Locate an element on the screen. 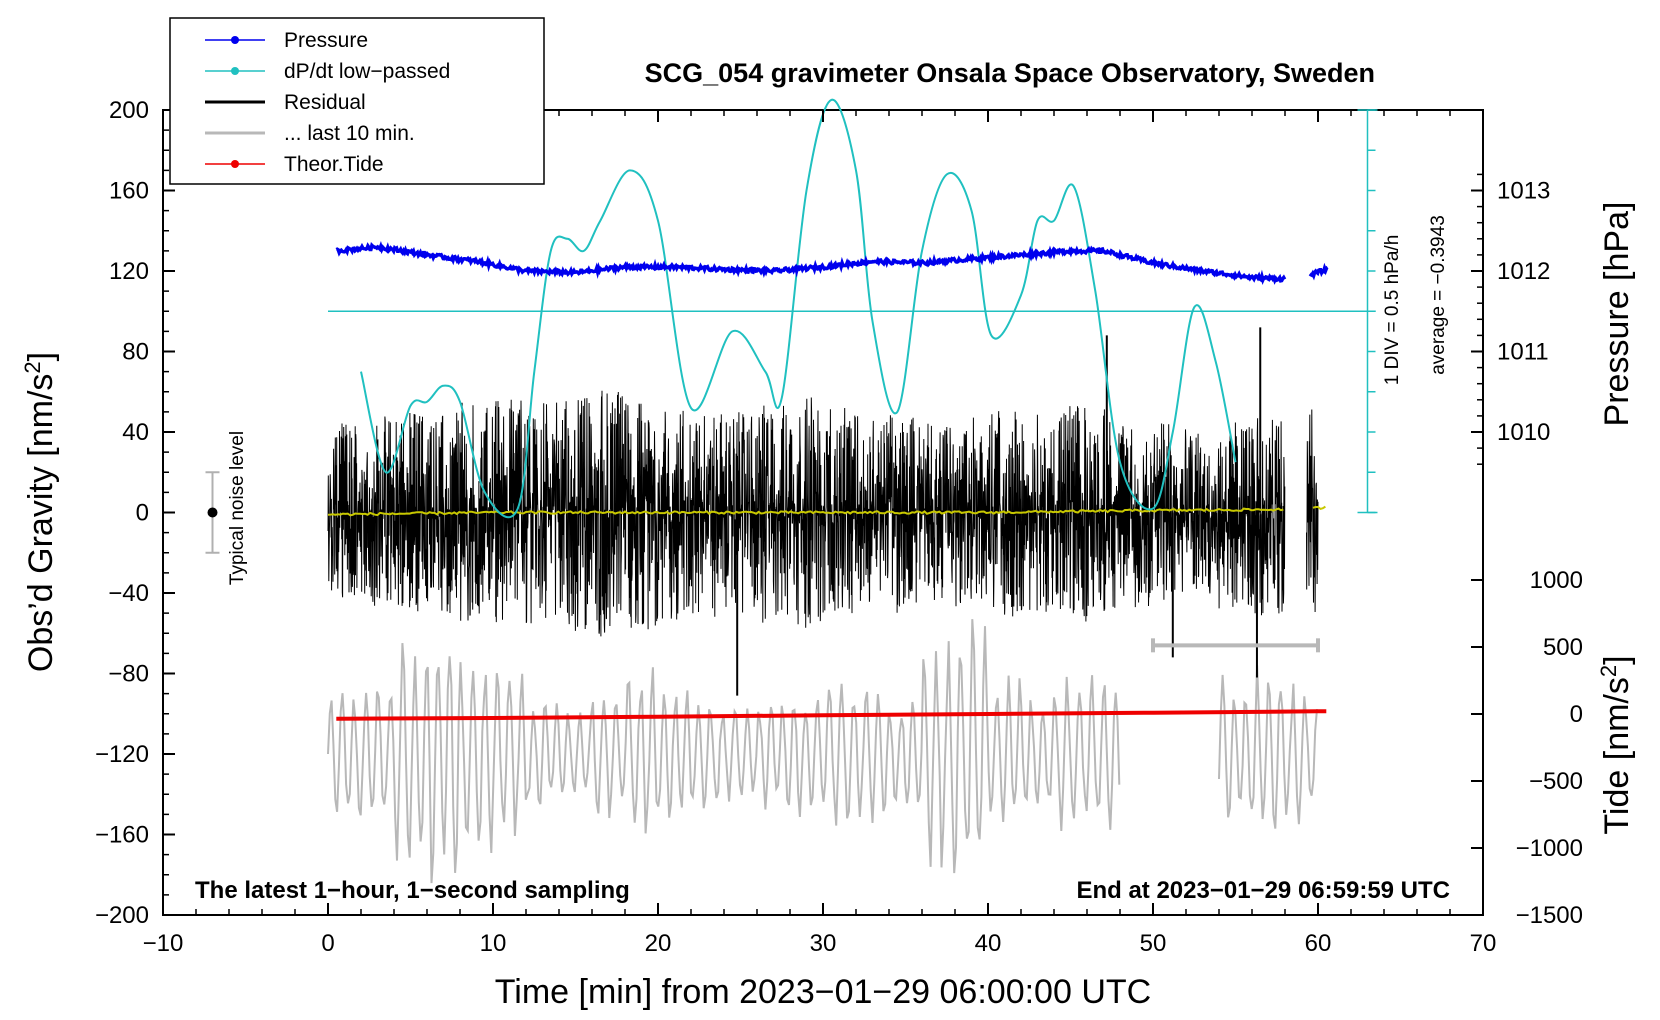  pressure-axis-title: Pressure [hPa] is located at coordinates (1617, 314).